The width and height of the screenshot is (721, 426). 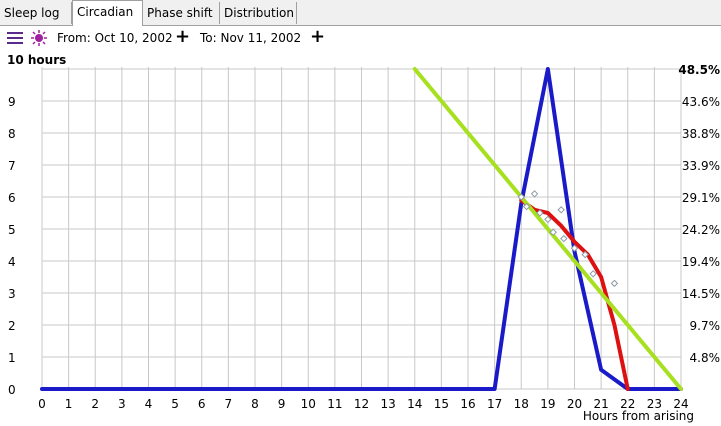 What do you see at coordinates (12, 102) in the screenshot?
I see `y-tick-label: 9` at bounding box center [12, 102].